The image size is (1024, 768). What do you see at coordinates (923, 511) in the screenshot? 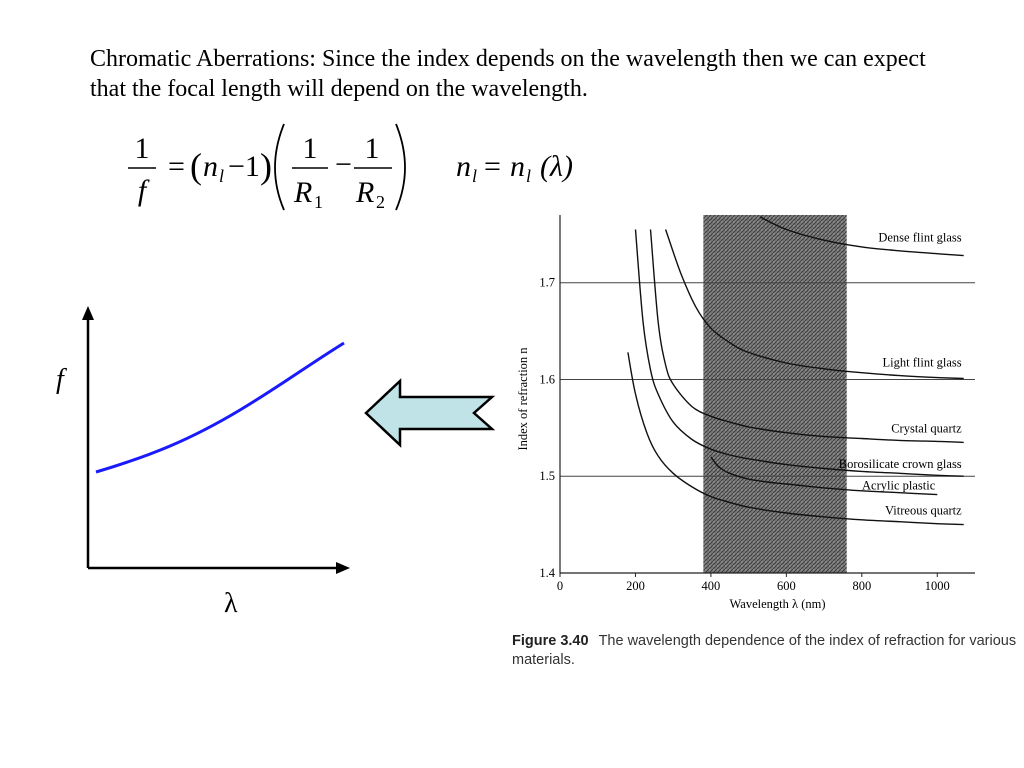
I see `series-label: Vitreous quartz` at bounding box center [923, 511].